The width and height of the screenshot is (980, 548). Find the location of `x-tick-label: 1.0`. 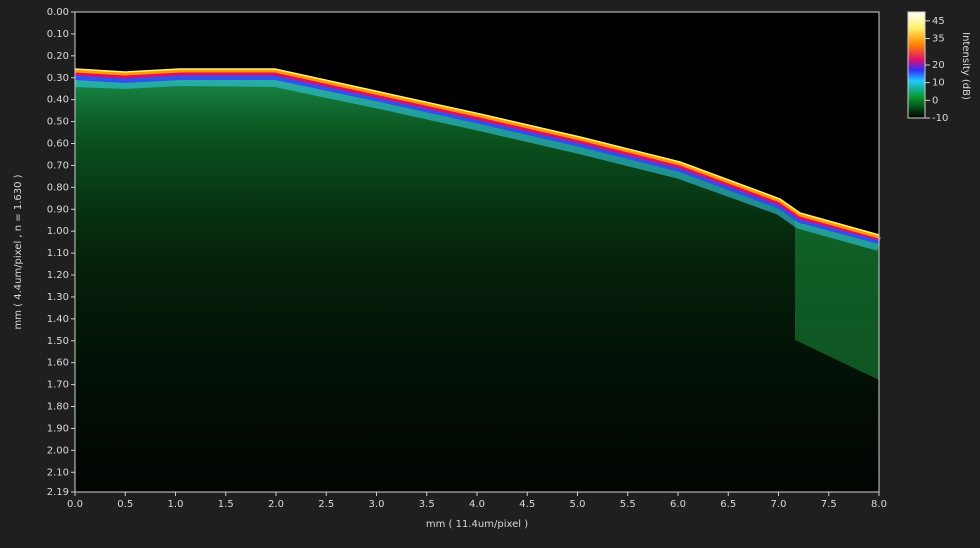

x-tick-label: 1.0 is located at coordinates (176, 504).